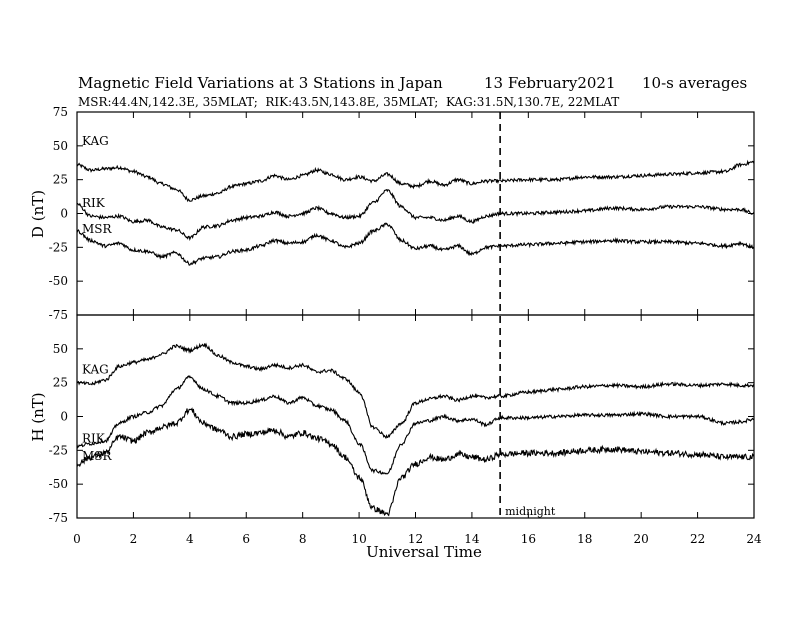 The width and height of the screenshot is (792, 617). What do you see at coordinates (190, 539) in the screenshot?
I see `x-tick-label: 4` at bounding box center [190, 539].